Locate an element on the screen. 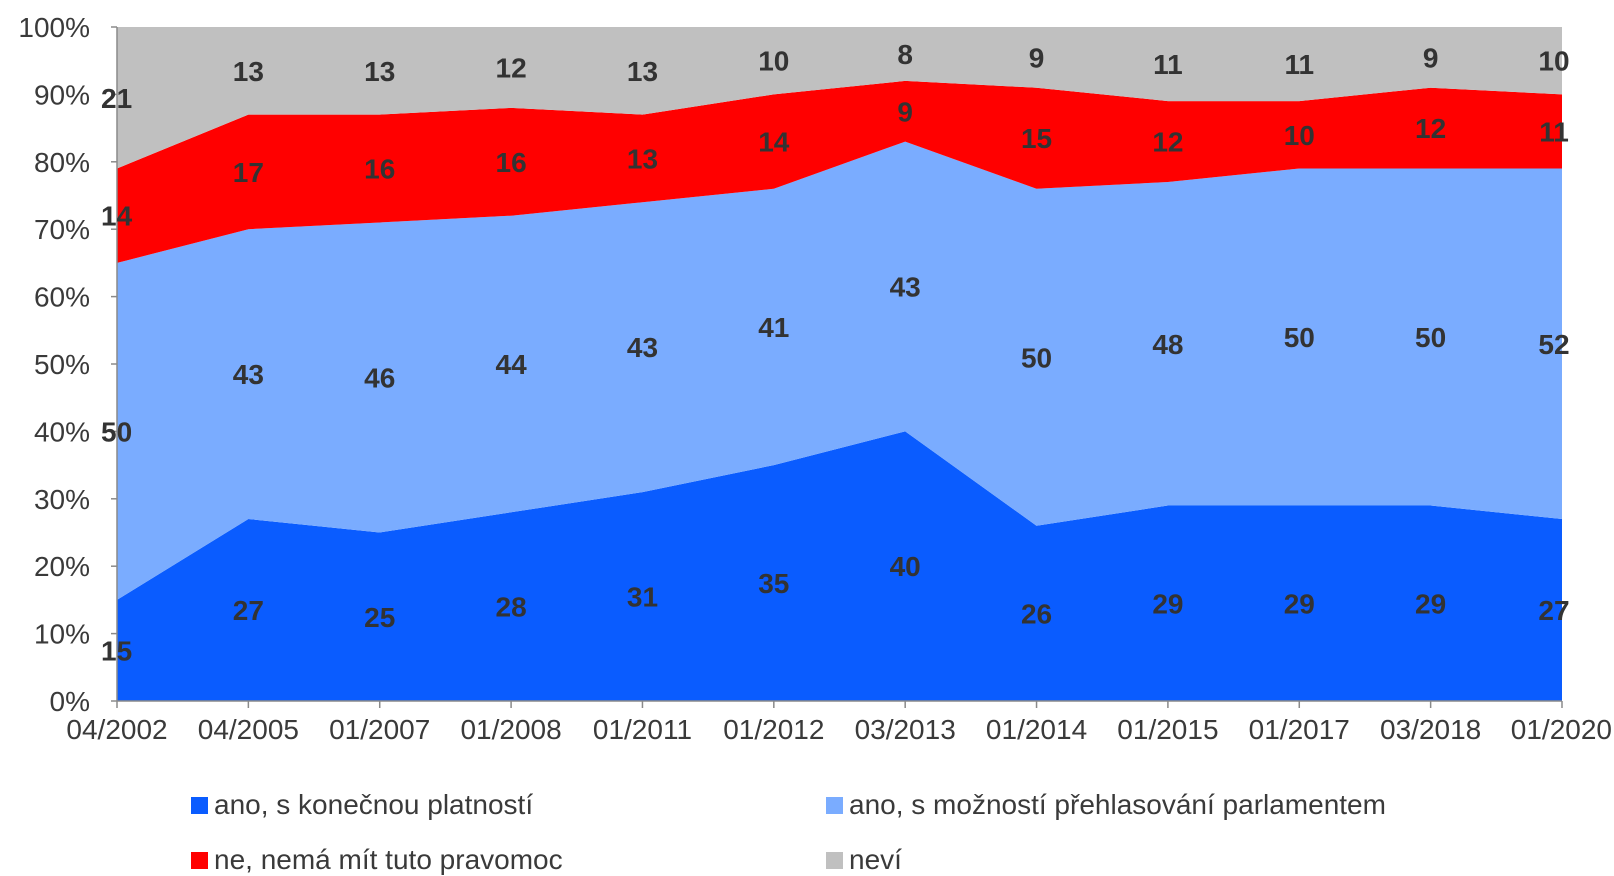  x-tick-label: 01/2012 is located at coordinates (773, 729).